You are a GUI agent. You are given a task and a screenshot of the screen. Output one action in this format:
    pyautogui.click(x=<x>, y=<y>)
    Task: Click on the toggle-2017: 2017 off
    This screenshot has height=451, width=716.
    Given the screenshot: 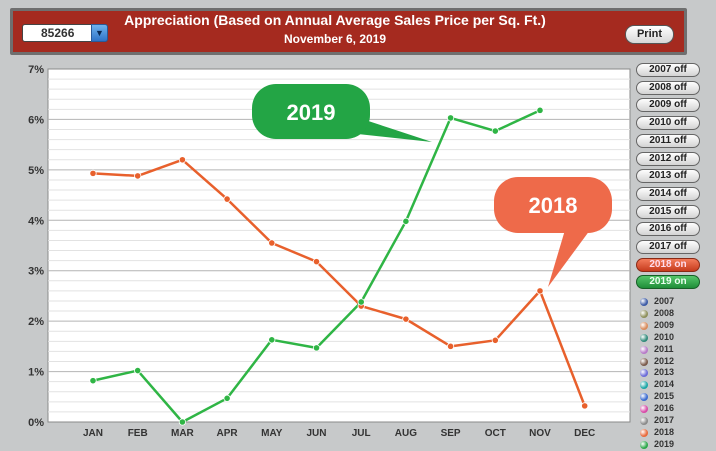 What is the action you would take?
    pyautogui.click(x=668, y=247)
    